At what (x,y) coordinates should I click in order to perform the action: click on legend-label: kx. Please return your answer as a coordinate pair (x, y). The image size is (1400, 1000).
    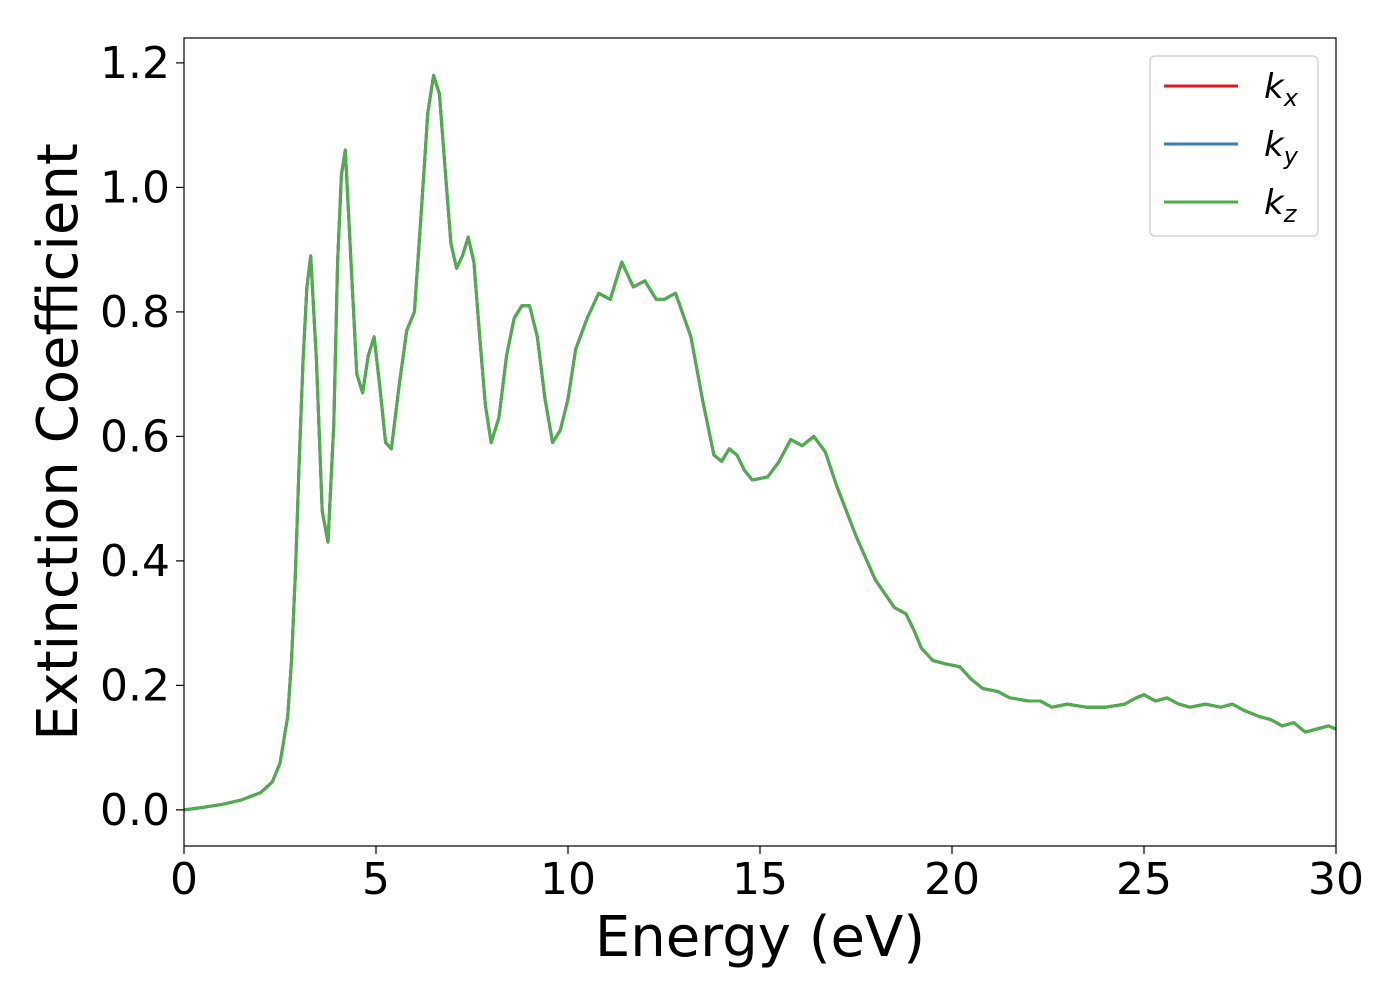
    Looking at the image, I should click on (1281, 89).